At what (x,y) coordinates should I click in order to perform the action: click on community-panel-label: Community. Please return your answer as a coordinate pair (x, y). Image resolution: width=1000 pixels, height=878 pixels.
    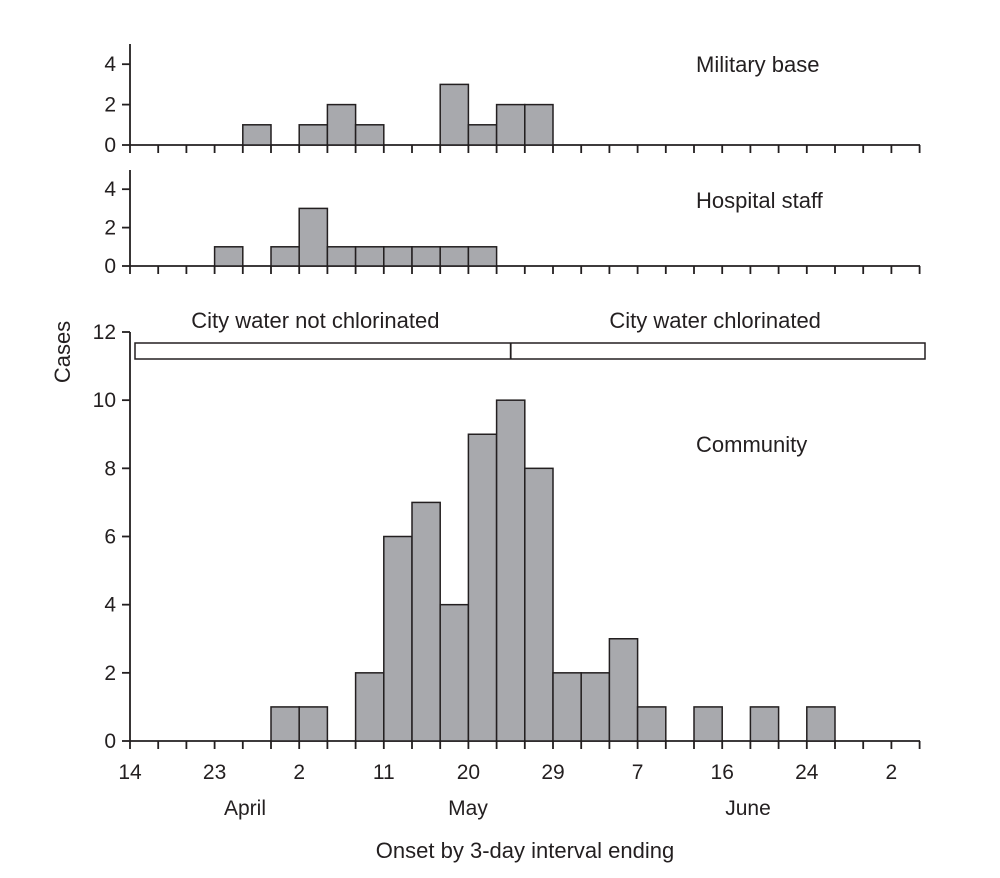
    Looking at the image, I should click on (751, 444).